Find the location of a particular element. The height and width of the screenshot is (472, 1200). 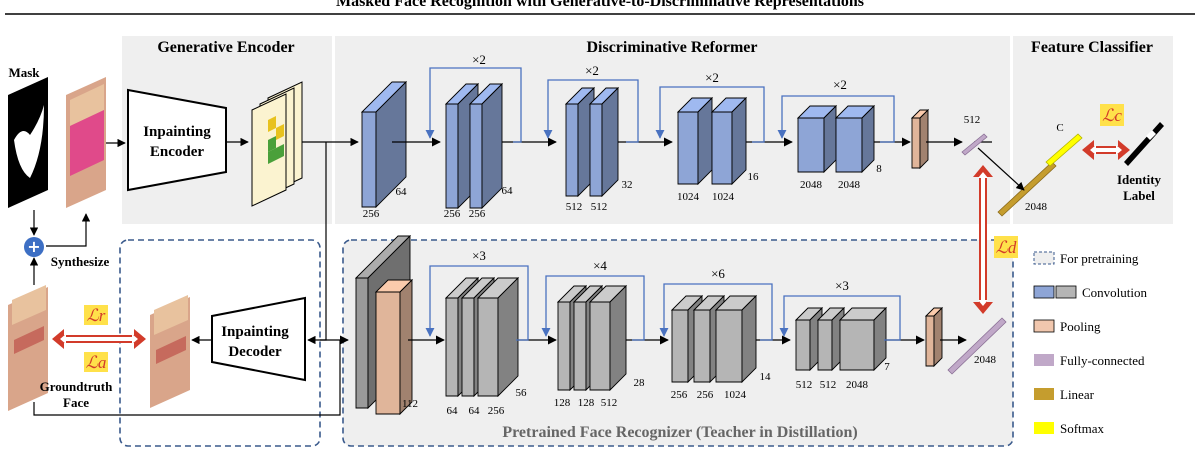

legend-label-conv: Convolution is located at coordinates (1115, 292).